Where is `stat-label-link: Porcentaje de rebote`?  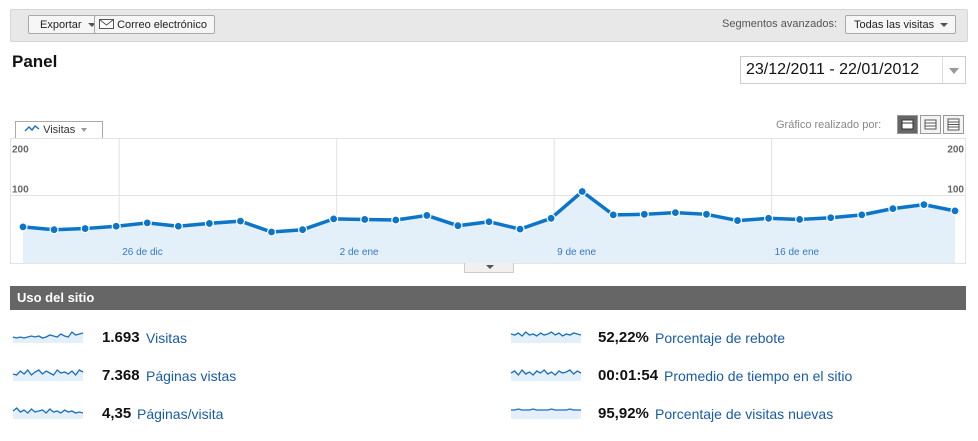 stat-label-link: Porcentaje de rebote is located at coordinates (720, 338).